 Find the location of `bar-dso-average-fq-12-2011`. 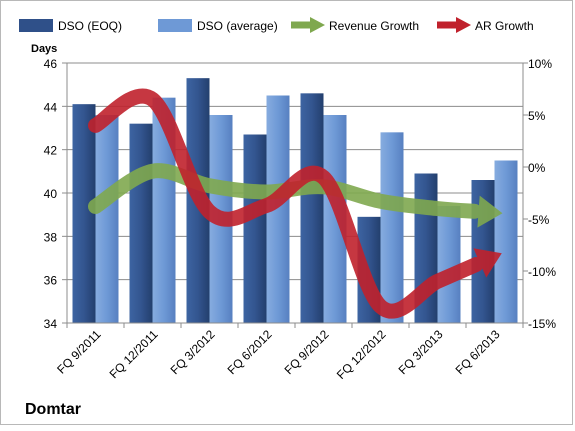

bar-dso-average-fq-12-2011 is located at coordinates (164, 210).